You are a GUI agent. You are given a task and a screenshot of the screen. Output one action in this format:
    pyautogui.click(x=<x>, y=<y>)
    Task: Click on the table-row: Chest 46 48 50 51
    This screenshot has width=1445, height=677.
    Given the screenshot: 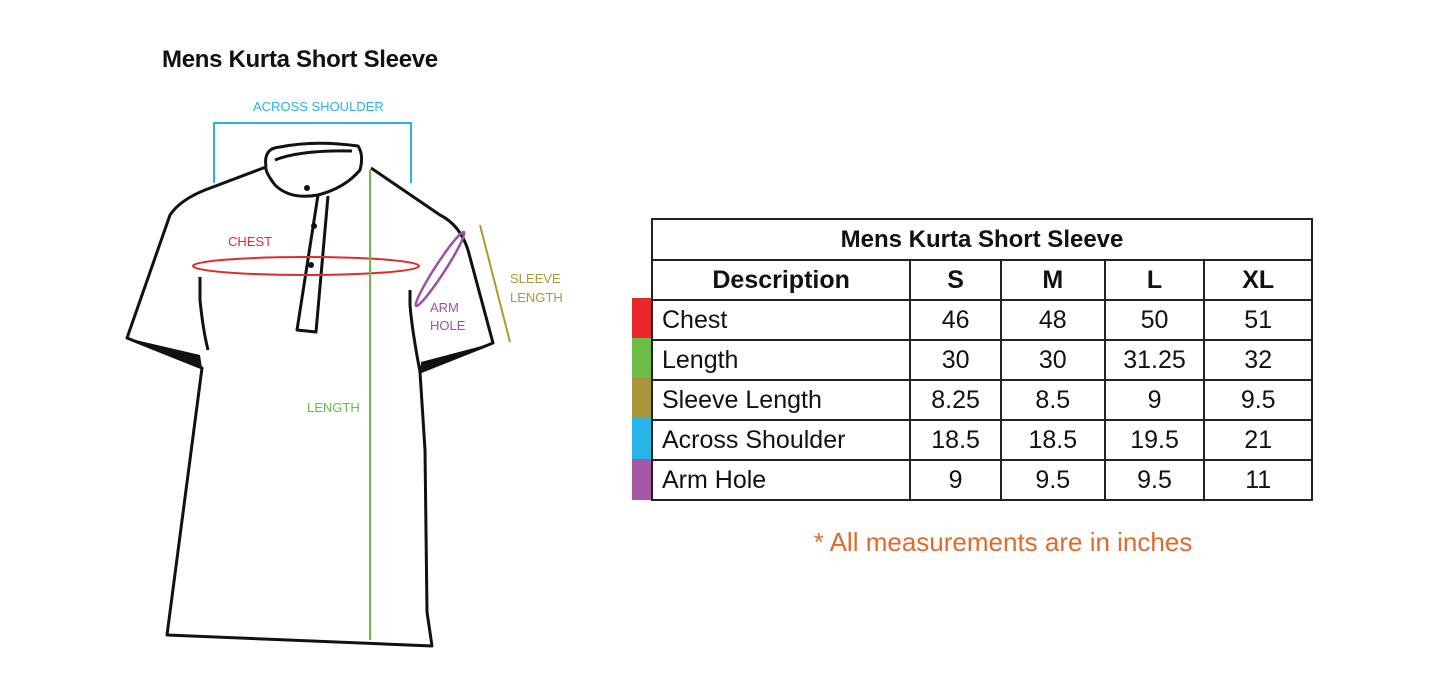 What is the action you would take?
    pyautogui.click(x=981, y=320)
    